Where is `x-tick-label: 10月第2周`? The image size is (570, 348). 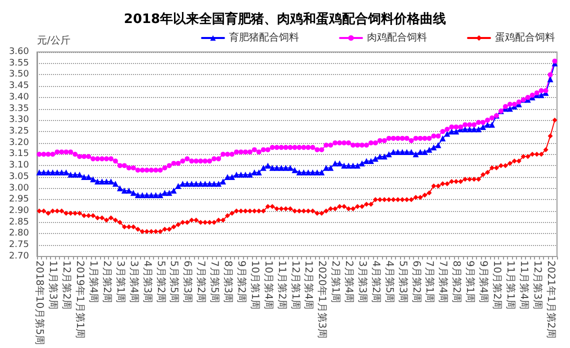
x-tick-label: 10月第2周 is located at coordinates (496, 285).